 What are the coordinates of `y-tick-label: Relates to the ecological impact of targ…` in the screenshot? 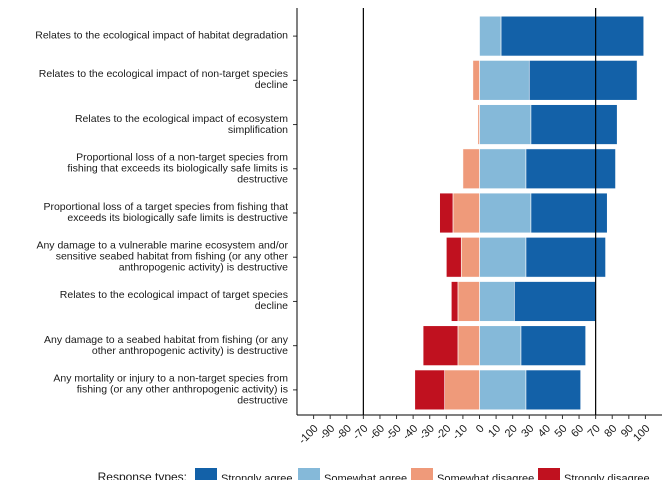 It's located at (173, 301).